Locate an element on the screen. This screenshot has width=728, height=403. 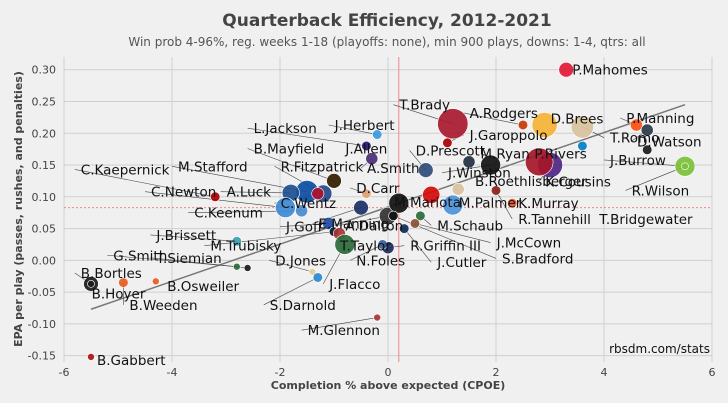
qb-label: S.Bradford is located at coordinates (537, 259).